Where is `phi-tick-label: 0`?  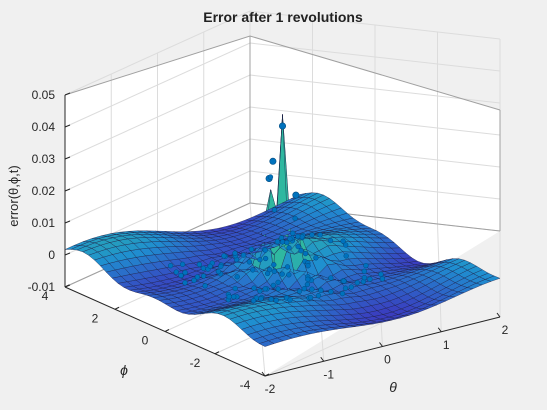
phi-tick-label: 0 is located at coordinates (145, 341).